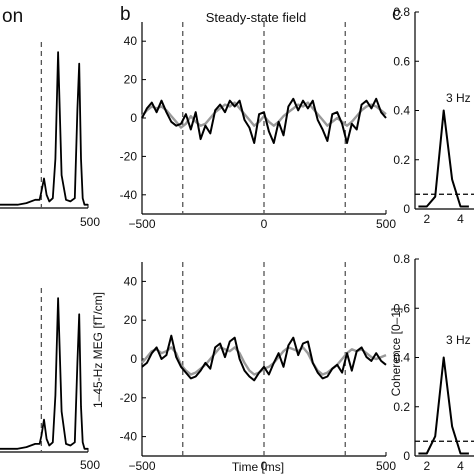 The height and width of the screenshot is (474, 474). Describe the element at coordinates (90, 465) in the screenshot. I see `panel-a-bottom-x-end-tick: 500` at that location.